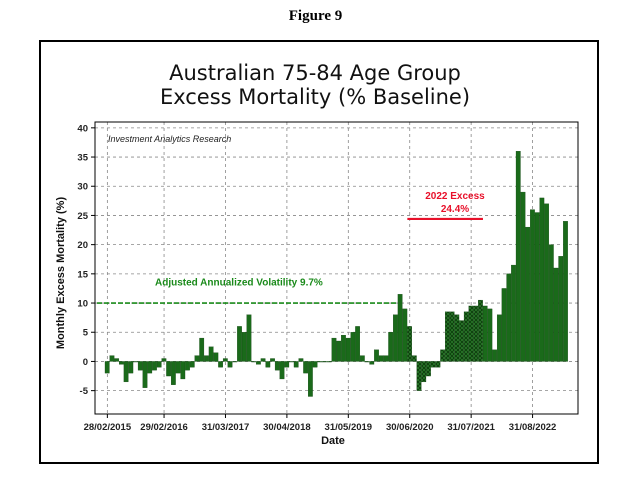  I want to click on y-tick-label: -5, so click(84, 391).